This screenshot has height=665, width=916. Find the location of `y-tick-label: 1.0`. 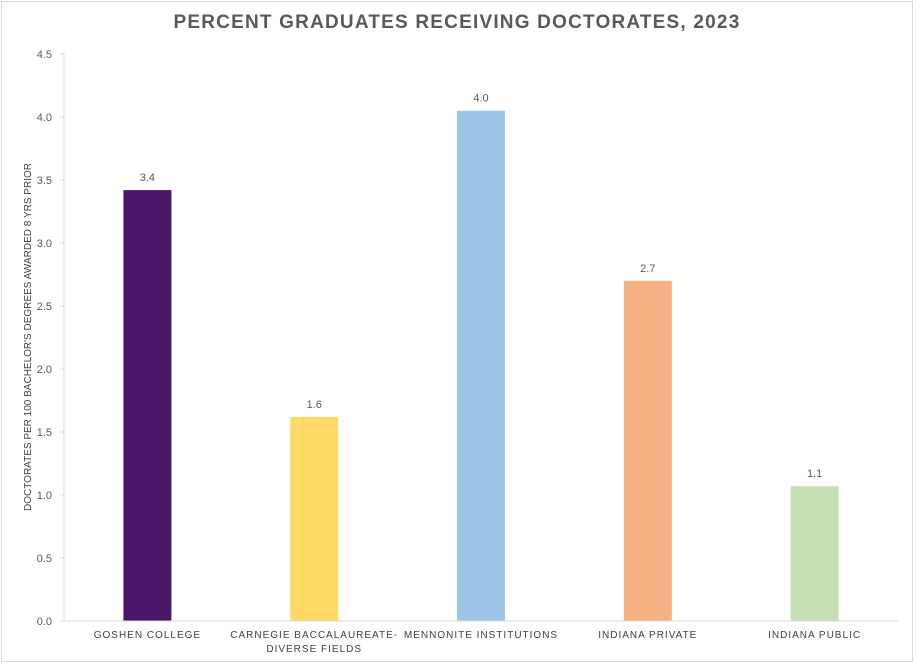

y-tick-label: 1.0 is located at coordinates (44, 496).